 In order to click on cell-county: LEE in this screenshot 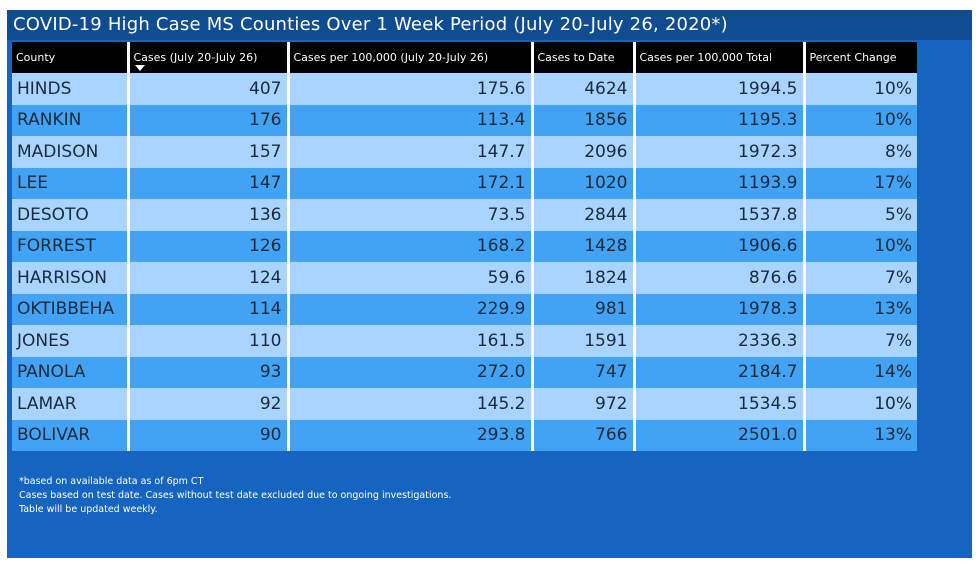, I will do `click(70, 183)`.